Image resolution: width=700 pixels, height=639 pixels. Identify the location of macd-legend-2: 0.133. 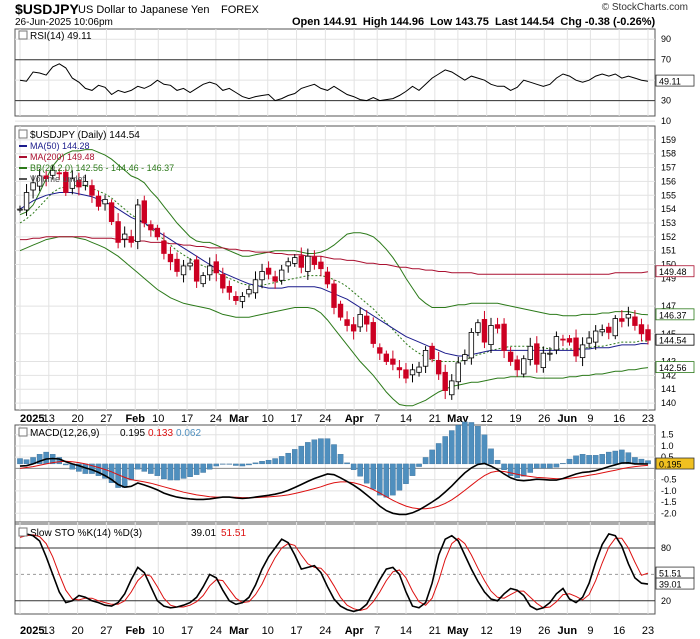
(160, 433).